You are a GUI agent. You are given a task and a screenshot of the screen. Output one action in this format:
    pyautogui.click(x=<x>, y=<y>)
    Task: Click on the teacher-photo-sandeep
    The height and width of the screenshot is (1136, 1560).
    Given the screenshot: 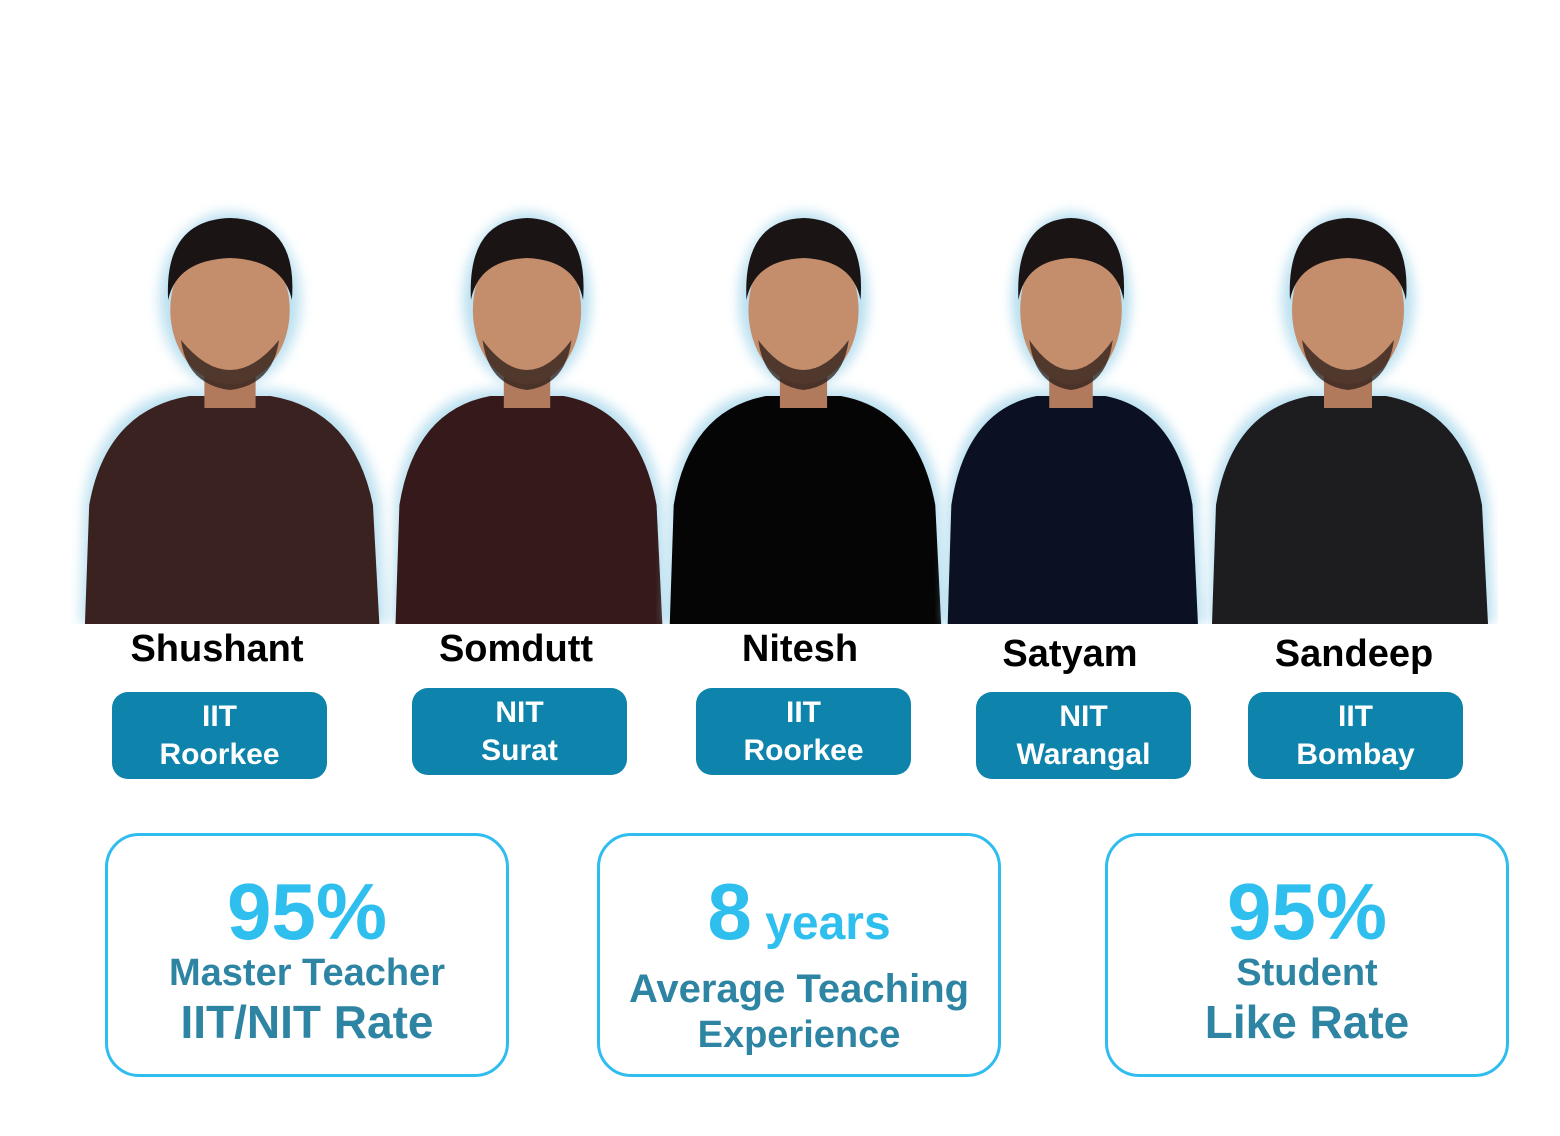 What is the action you would take?
    pyautogui.click(x=1348, y=412)
    